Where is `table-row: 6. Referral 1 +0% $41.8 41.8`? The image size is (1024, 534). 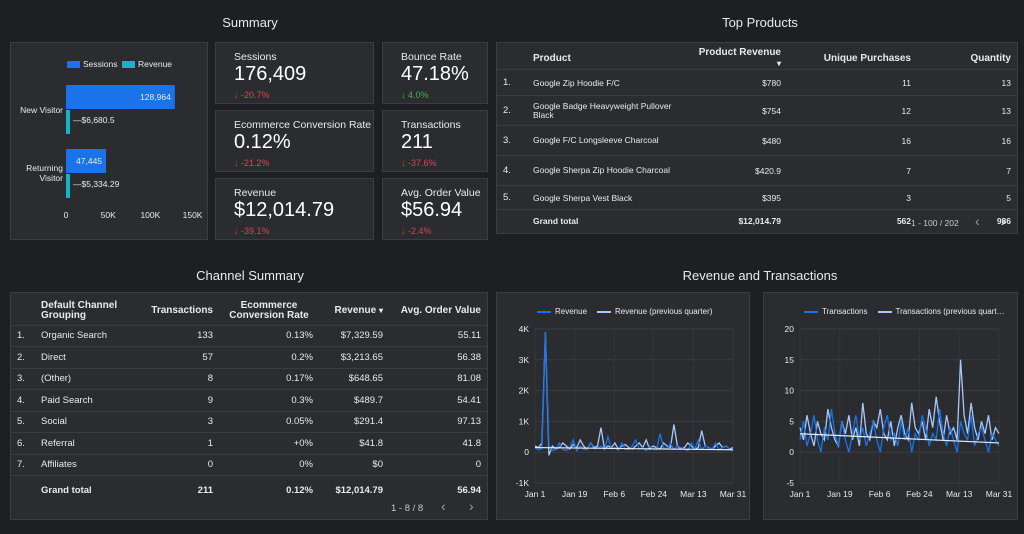
table-row: 6. Referral 1 +0% $41.8 41.8 is located at coordinates (249, 443).